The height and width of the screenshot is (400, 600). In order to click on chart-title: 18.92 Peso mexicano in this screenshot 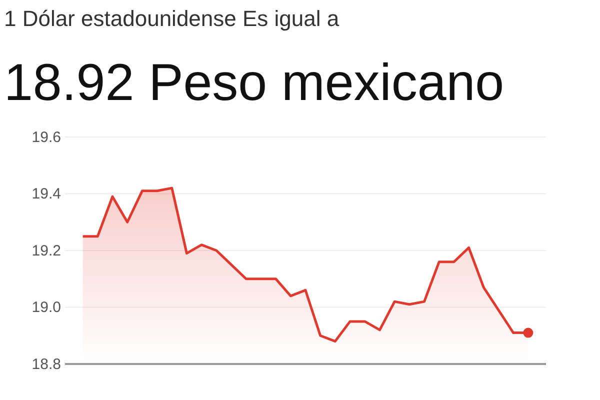, I will do `click(254, 83)`.